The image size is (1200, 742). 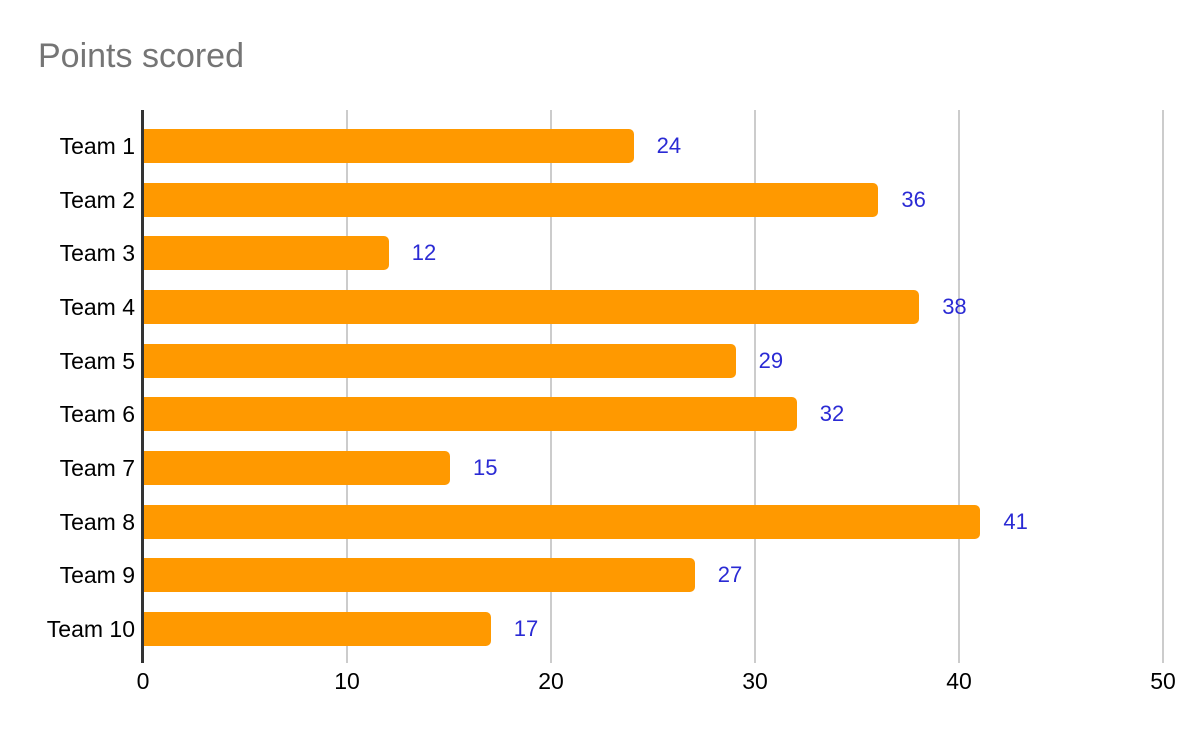 I want to click on value-label-team-7: 15, so click(x=485, y=468).